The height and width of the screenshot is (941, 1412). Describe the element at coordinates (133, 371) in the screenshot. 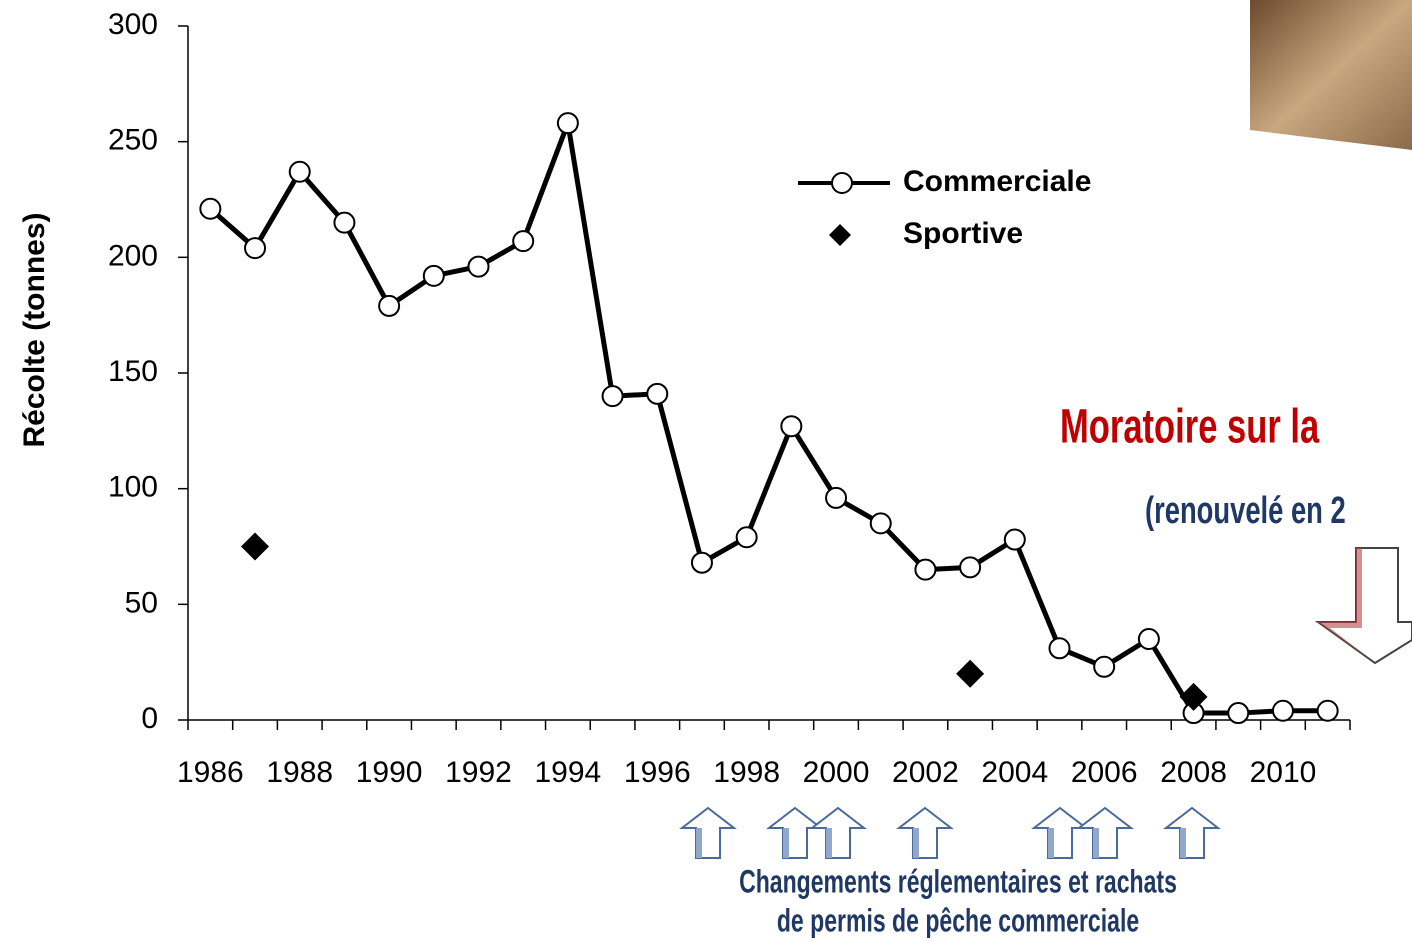

I see `y-tick-label: 150` at that location.